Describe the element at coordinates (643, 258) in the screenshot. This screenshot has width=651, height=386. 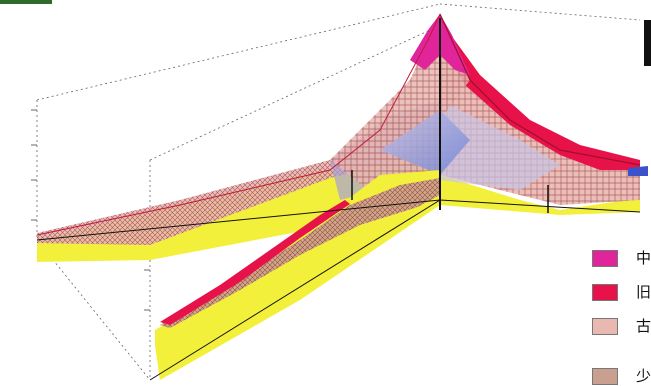
I see `legend-label-middle: 中` at that location.